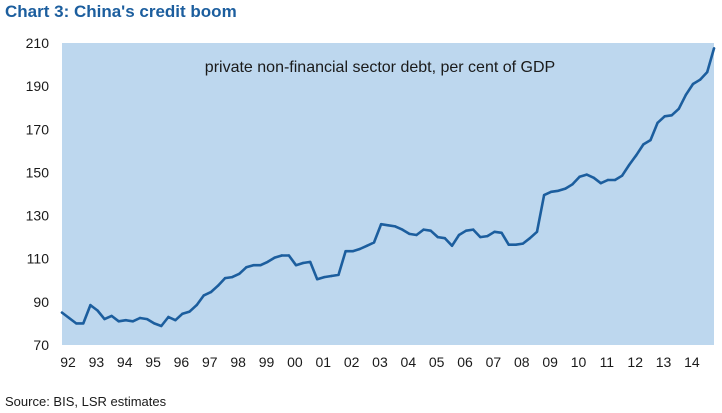  What do you see at coordinates (295, 362) in the screenshot?
I see `x-tick-label: 00` at bounding box center [295, 362].